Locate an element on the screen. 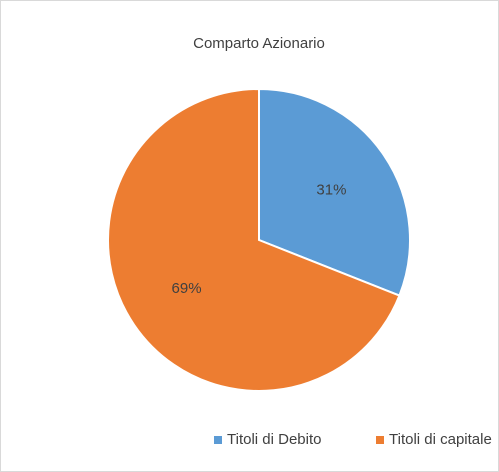  data-label: 69% is located at coordinates (187, 288).